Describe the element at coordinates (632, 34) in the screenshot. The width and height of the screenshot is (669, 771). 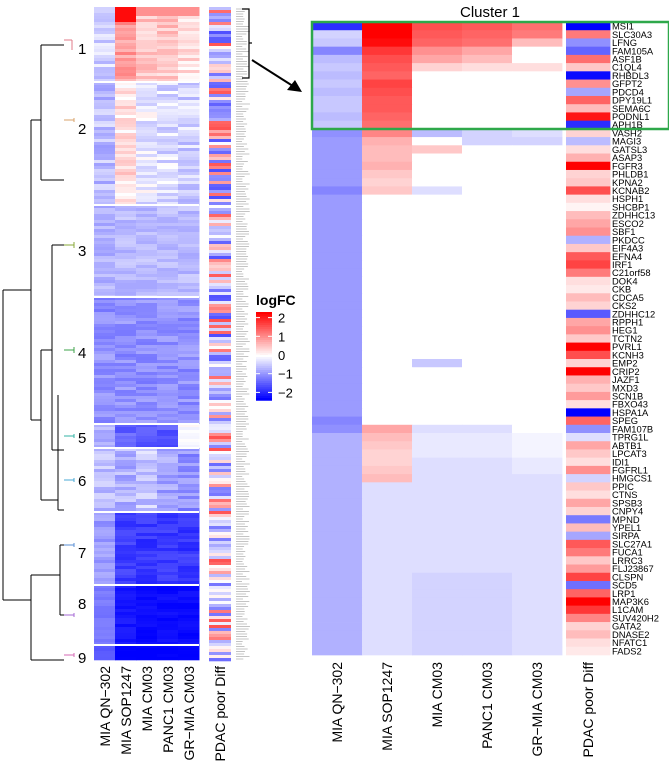
I see `gene-label: SLC30A3` at that location.